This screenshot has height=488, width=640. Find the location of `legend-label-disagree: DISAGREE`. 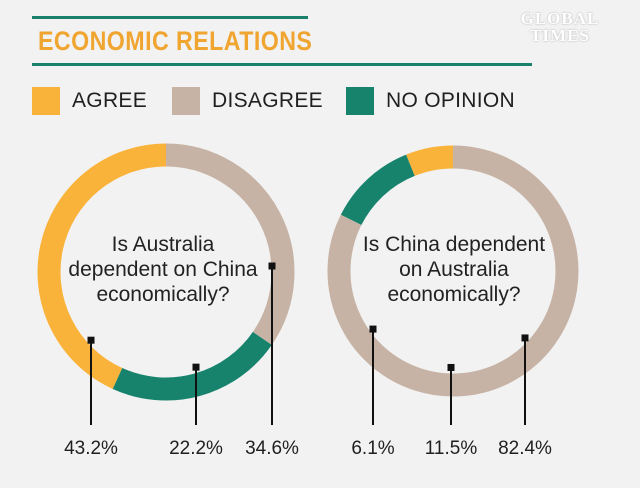

legend-label-disagree: DISAGREE is located at coordinates (267, 100).